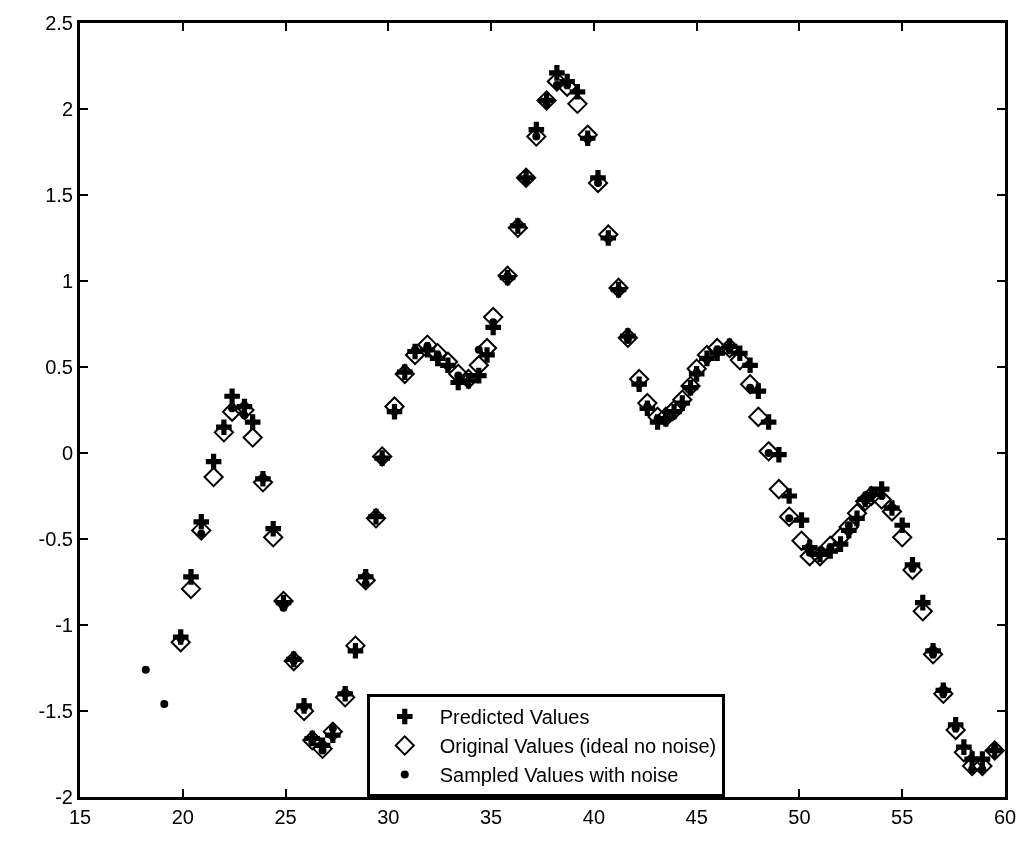  What do you see at coordinates (491, 817) in the screenshot?
I see `x-tick-label: 35` at bounding box center [491, 817].